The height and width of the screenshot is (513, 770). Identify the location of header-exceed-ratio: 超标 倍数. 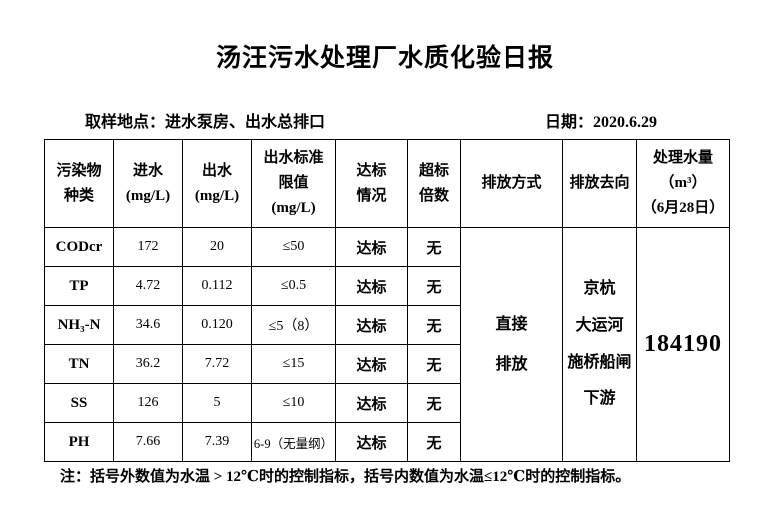
(434, 183).